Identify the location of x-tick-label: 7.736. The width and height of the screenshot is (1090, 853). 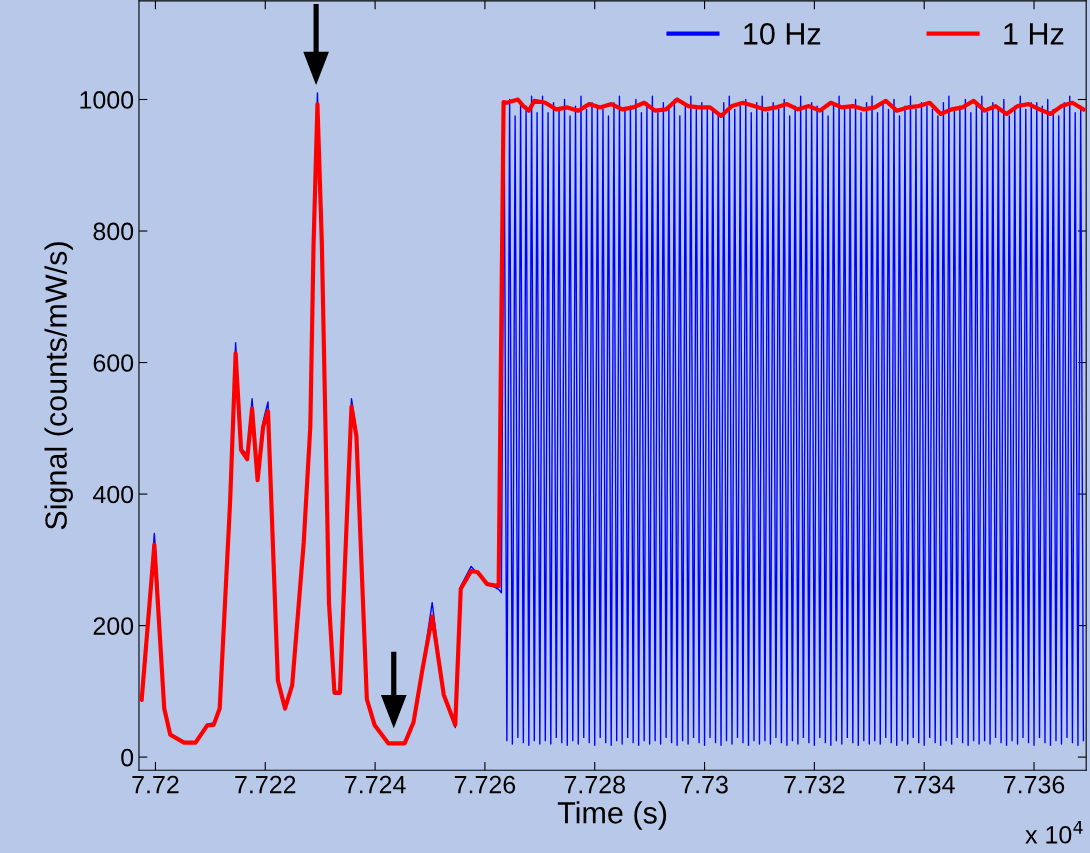
(1034, 784).